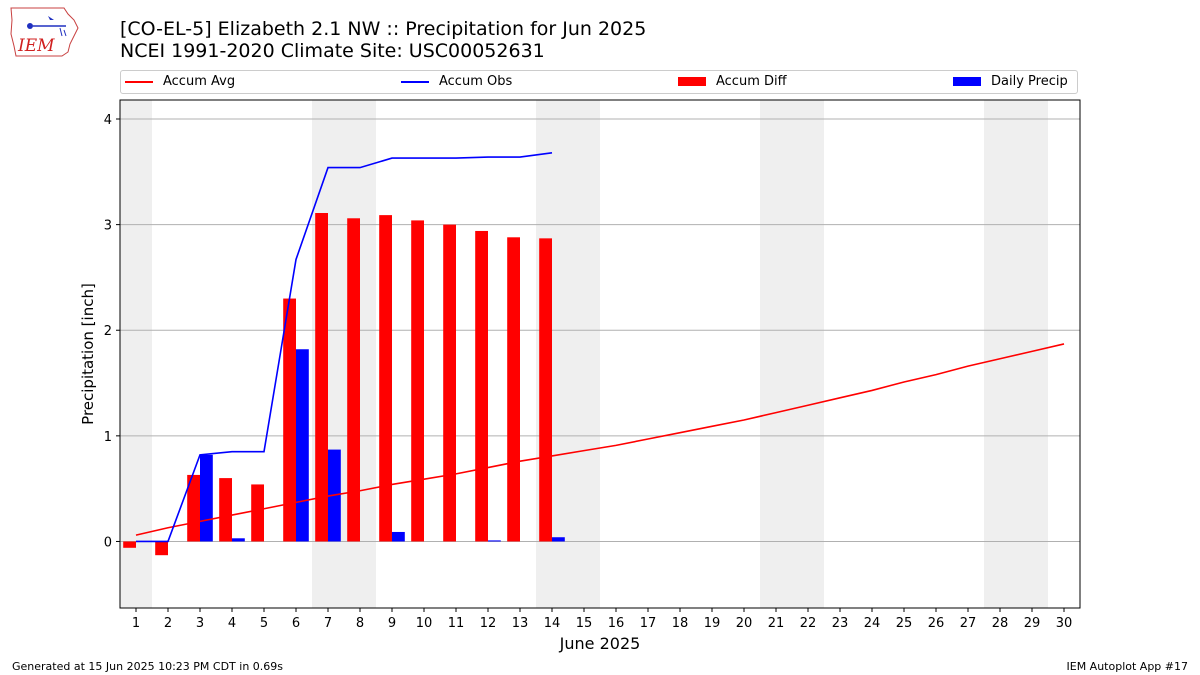 The width and height of the screenshot is (1200, 675). I want to click on x-tick-label-10: 10, so click(424, 623).